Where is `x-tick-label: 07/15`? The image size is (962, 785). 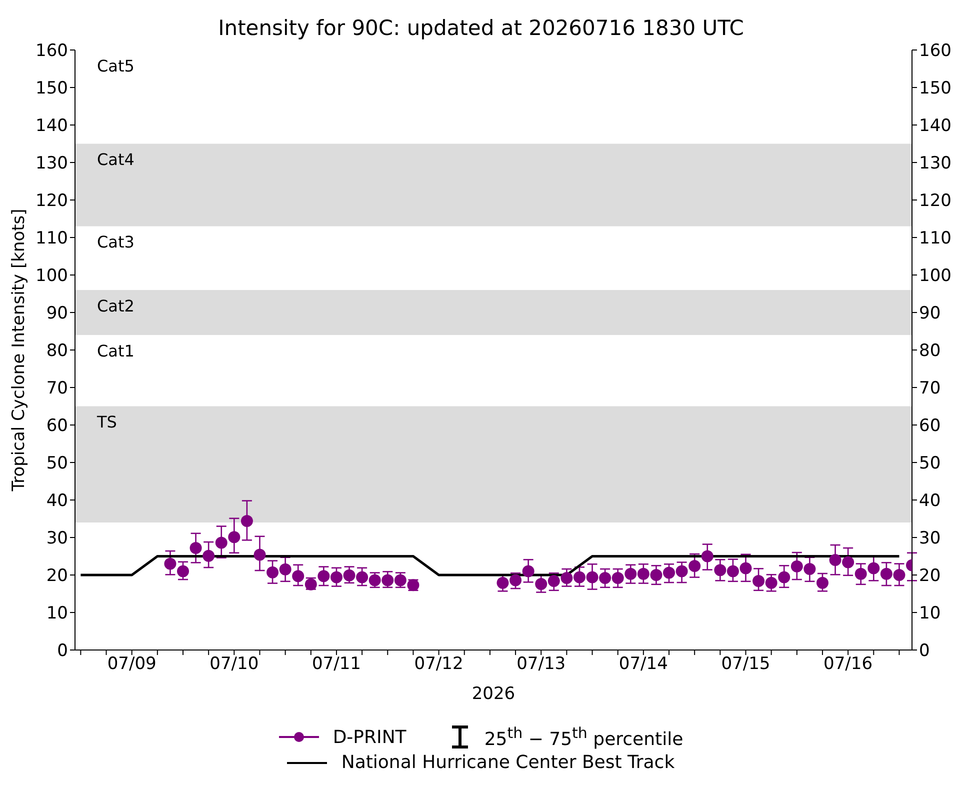
x-tick-label: 07/15 is located at coordinates (745, 664).